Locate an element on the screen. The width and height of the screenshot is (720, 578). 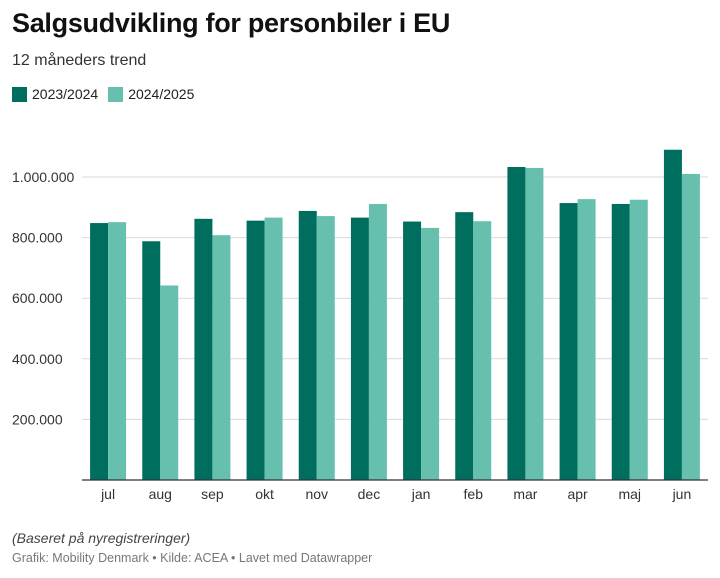
x-tick-label: sep is located at coordinates (212, 494).